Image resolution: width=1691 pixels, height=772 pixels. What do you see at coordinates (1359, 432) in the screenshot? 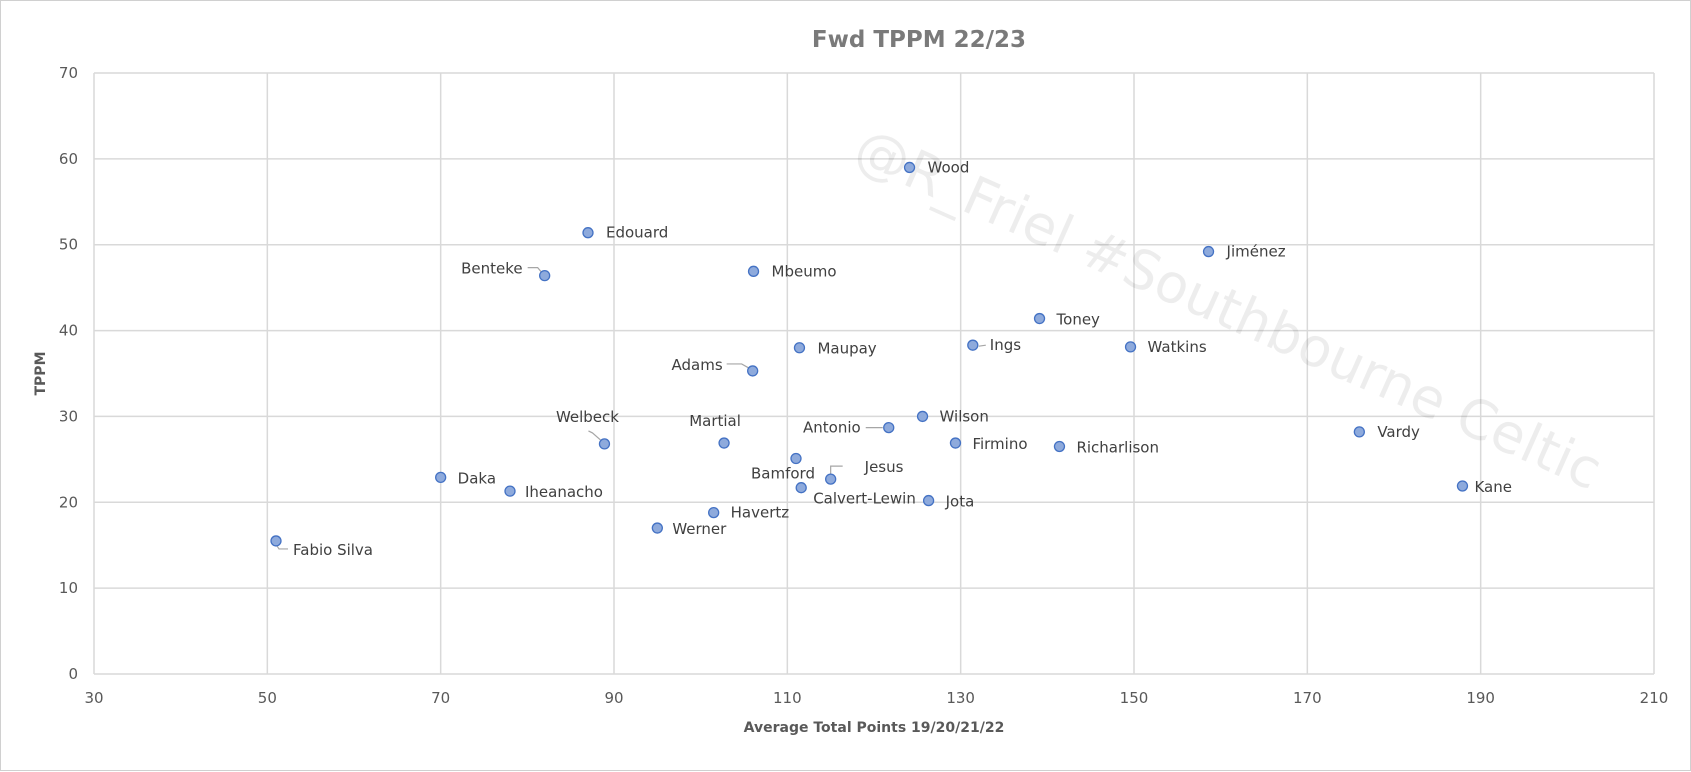
I see `data-point-vardy` at bounding box center [1359, 432].